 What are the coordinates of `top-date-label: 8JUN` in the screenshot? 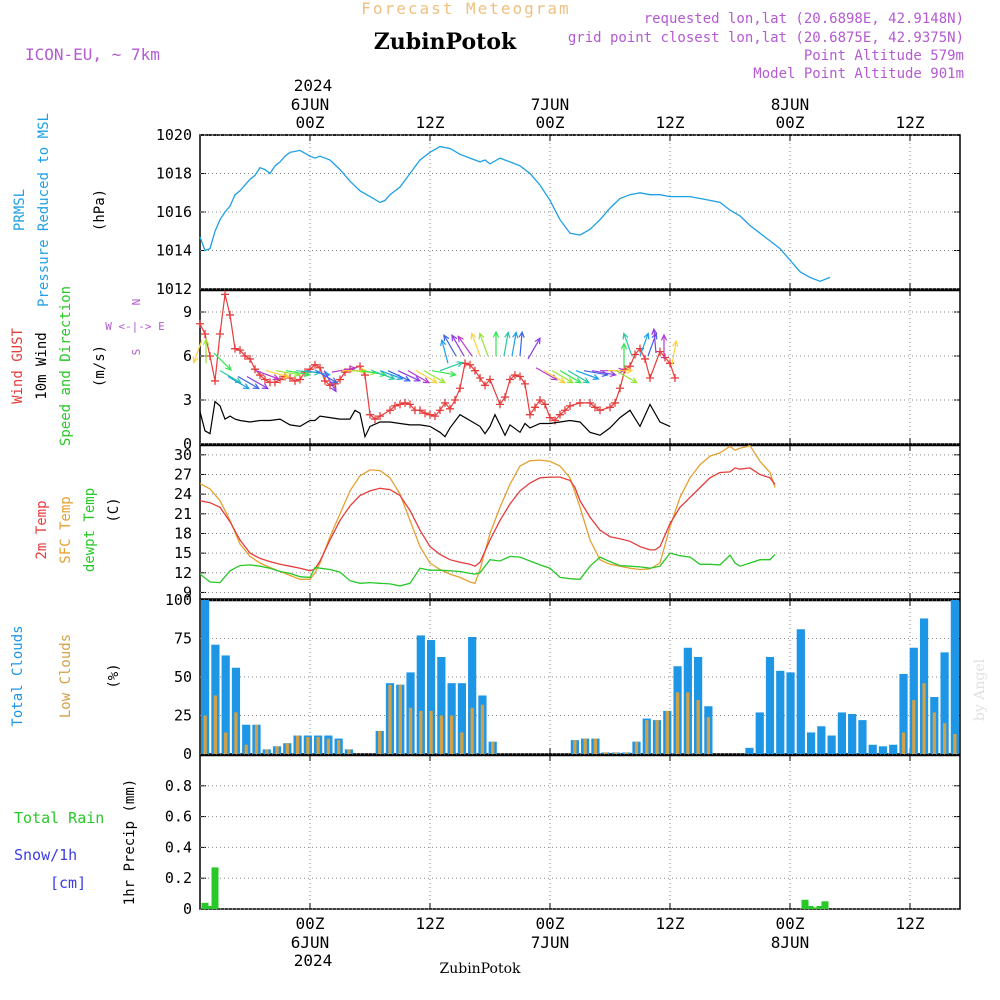 It's located at (790, 104).